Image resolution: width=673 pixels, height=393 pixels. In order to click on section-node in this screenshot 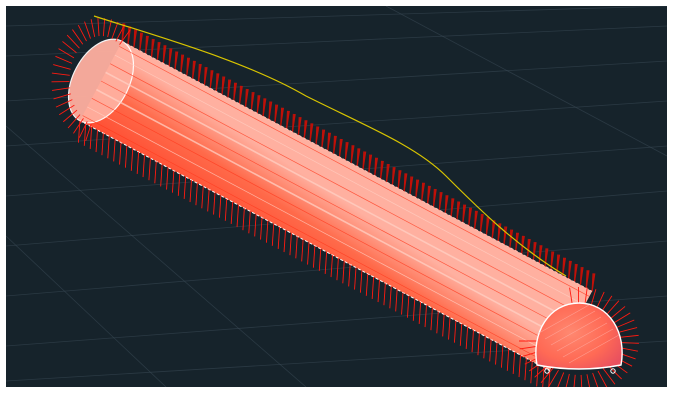, I will do `click(613, 371)`.